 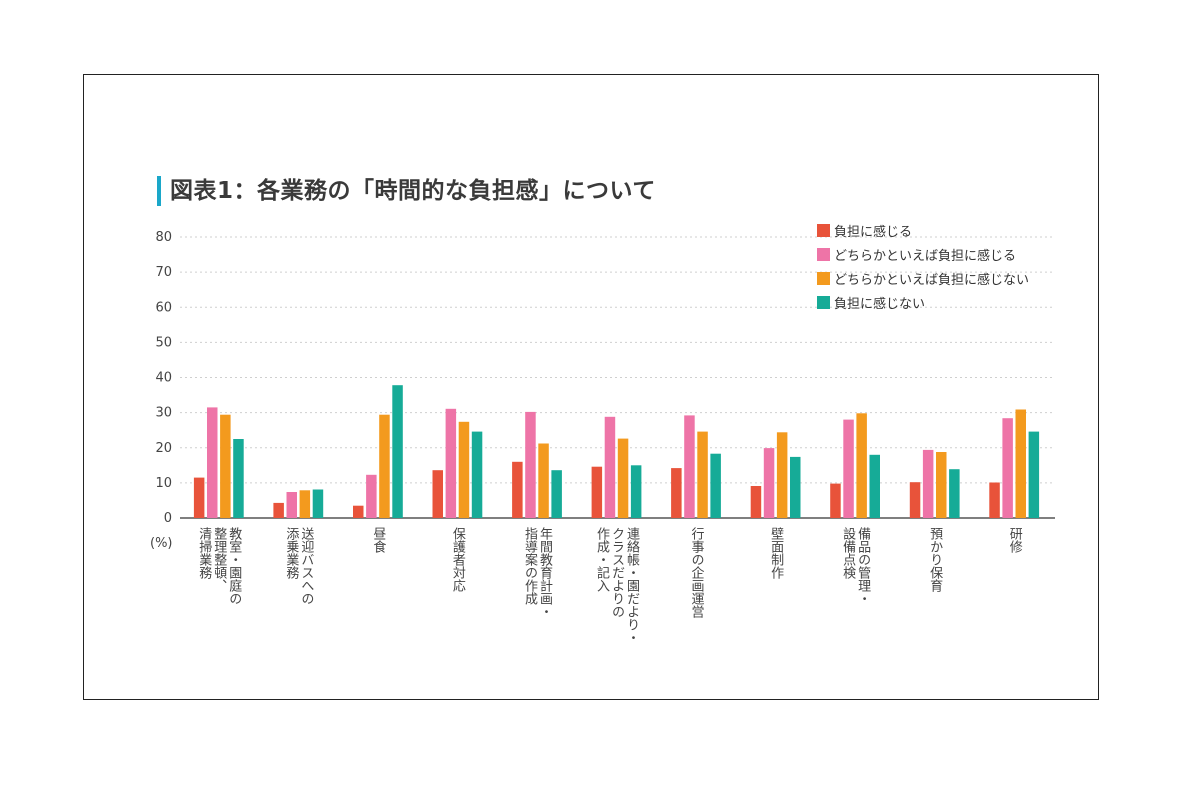 I want to click on x-tick-label-line: 設備点検, so click(x=848, y=553).